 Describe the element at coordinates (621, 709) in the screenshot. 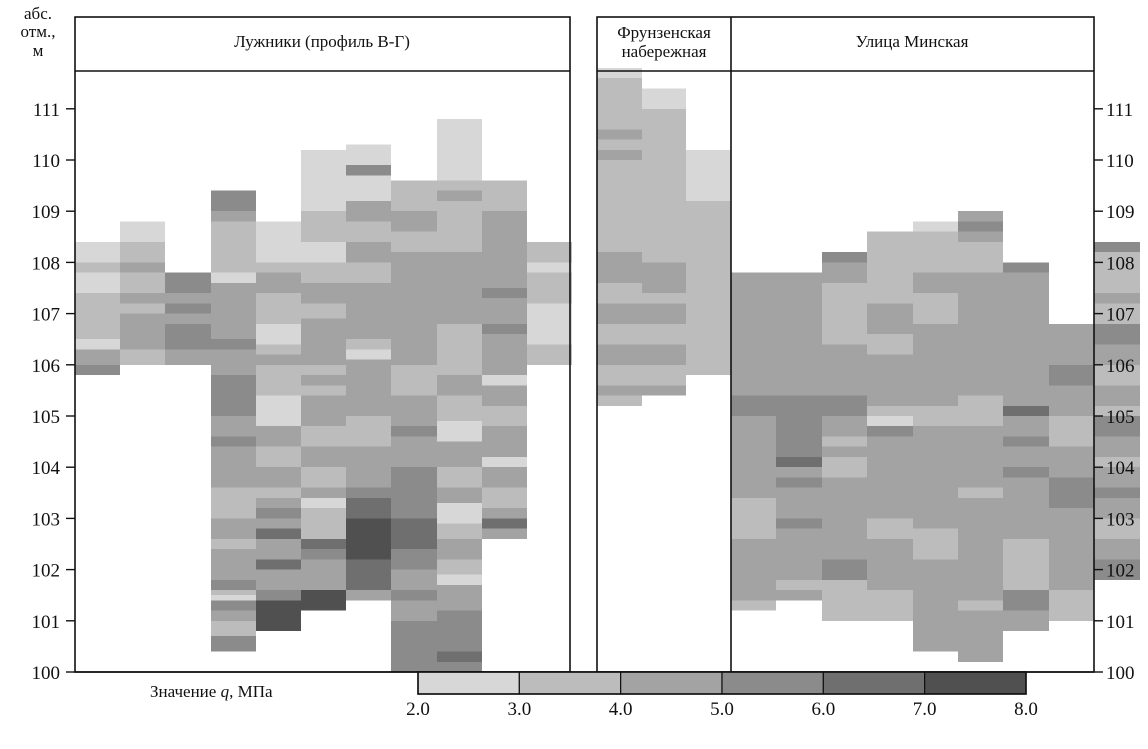

I see `legend-tick-label: 4.0` at that location.